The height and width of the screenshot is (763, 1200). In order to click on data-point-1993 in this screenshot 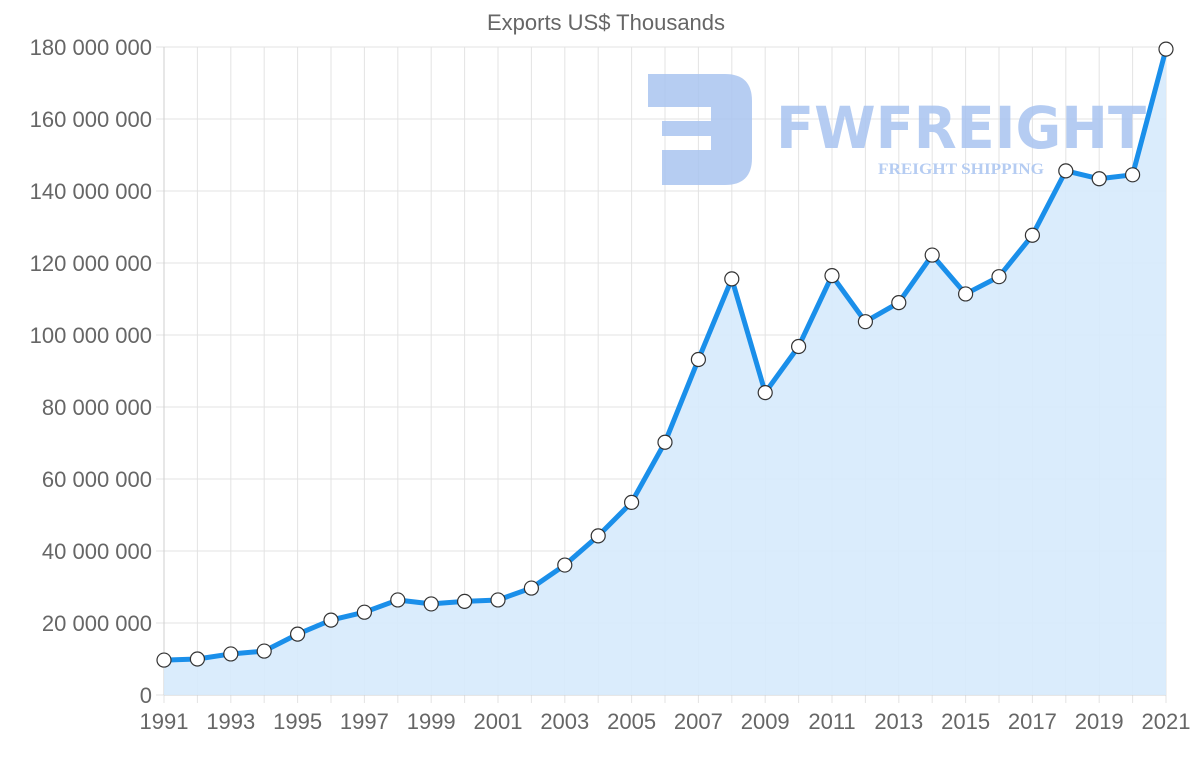, I will do `click(231, 654)`.